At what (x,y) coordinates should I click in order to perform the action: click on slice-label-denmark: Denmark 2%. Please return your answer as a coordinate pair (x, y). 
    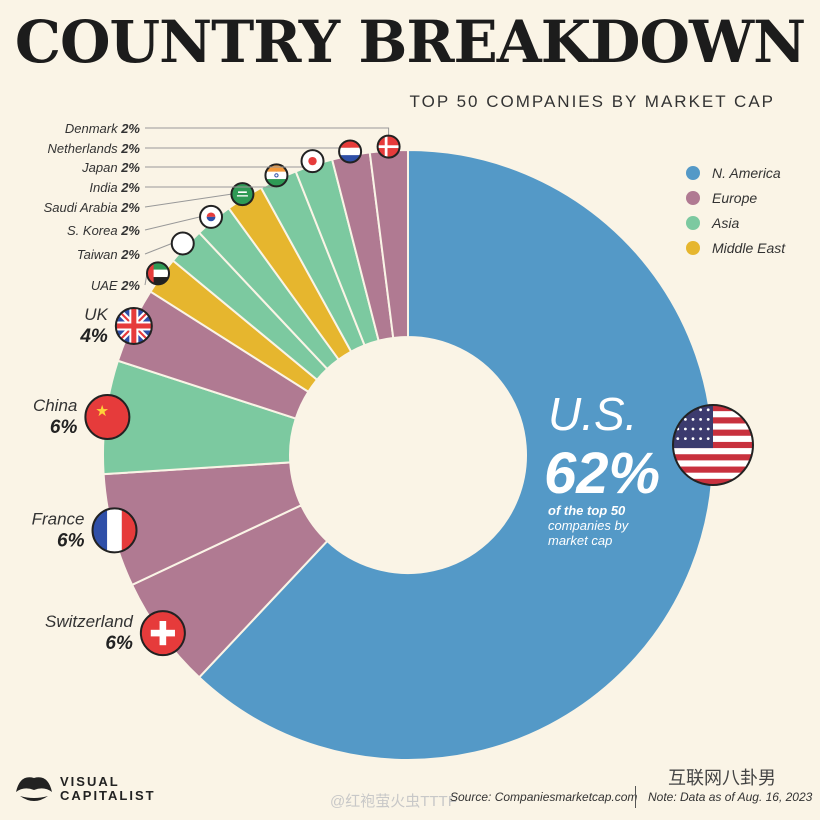
    Looking at the image, I should click on (103, 128).